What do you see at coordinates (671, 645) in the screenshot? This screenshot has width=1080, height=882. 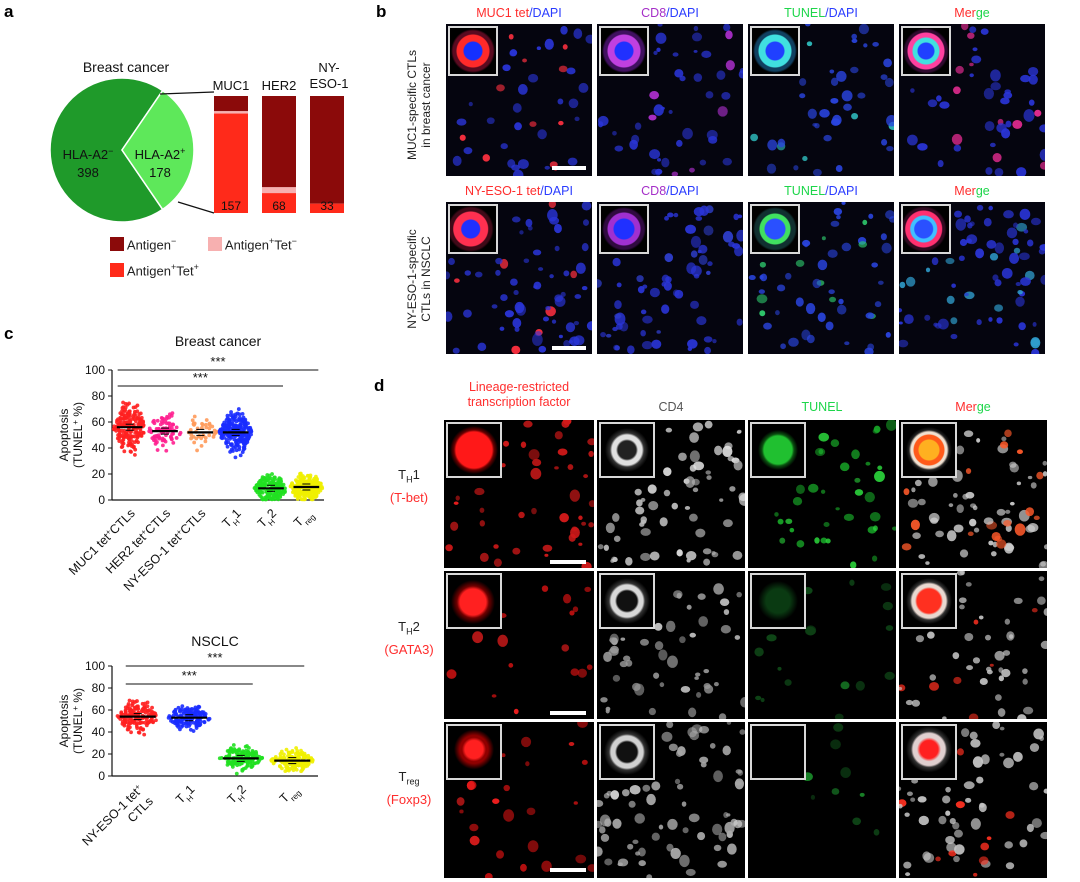 I see `micrograph-cd4-th2` at bounding box center [671, 645].